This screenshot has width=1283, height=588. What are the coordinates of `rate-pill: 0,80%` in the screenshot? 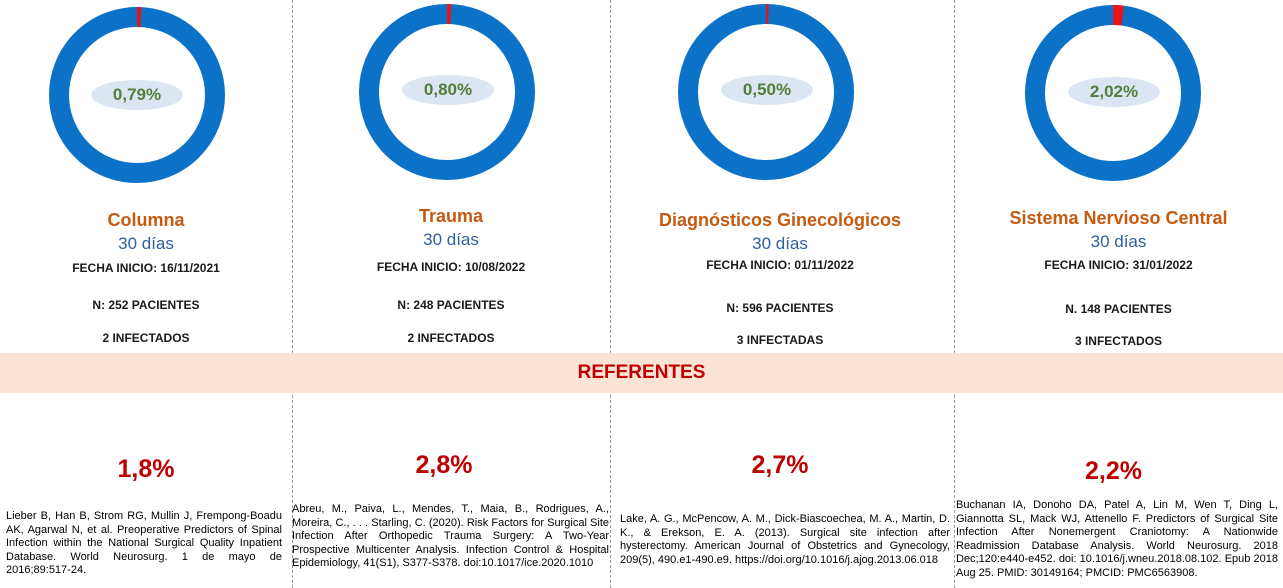 It's located at (448, 90).